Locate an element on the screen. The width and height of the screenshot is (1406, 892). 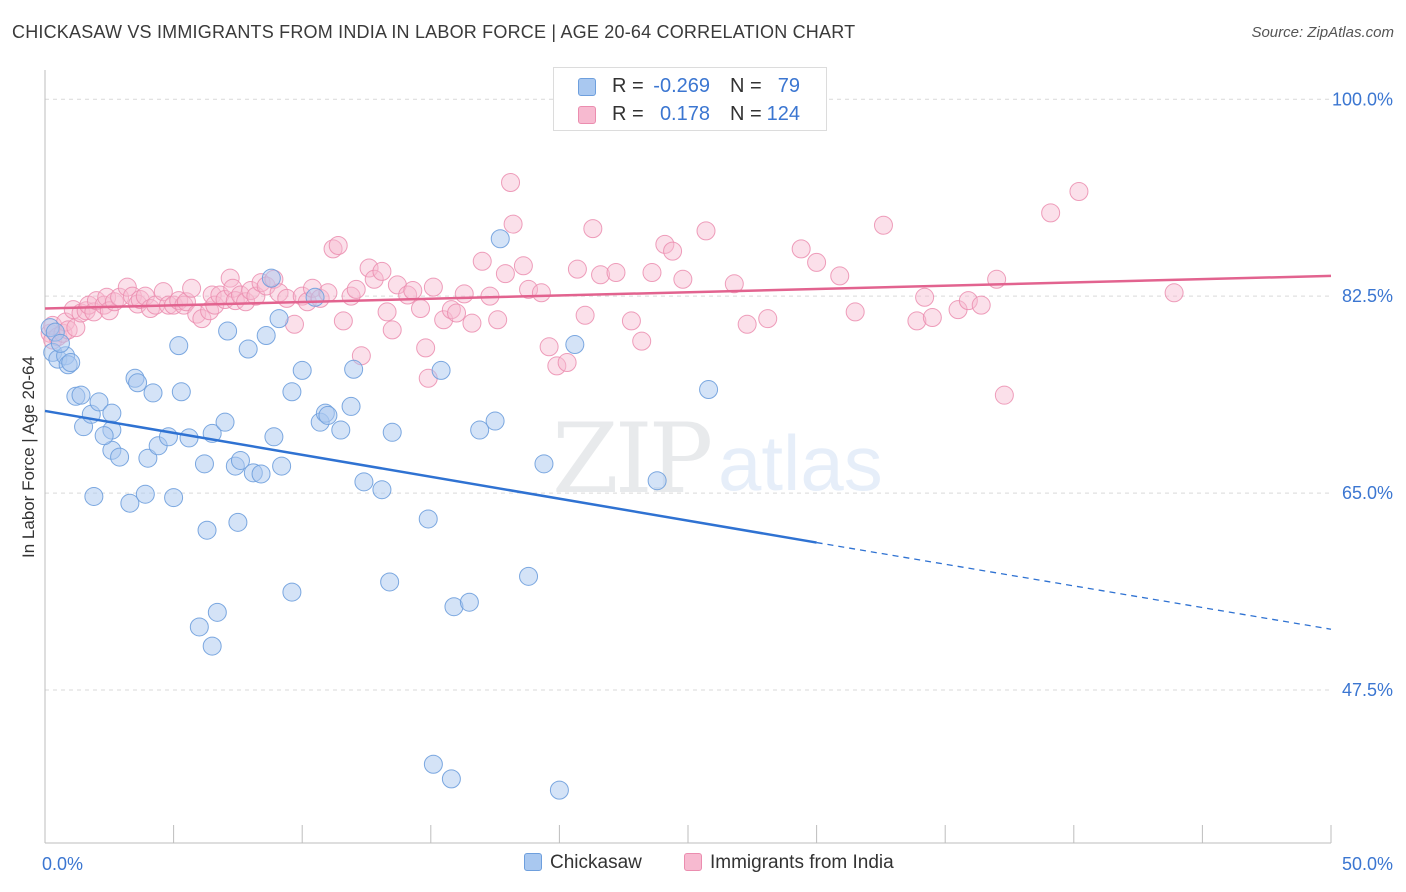
india-legend-swatch-icon is located at coordinates (693, 862).